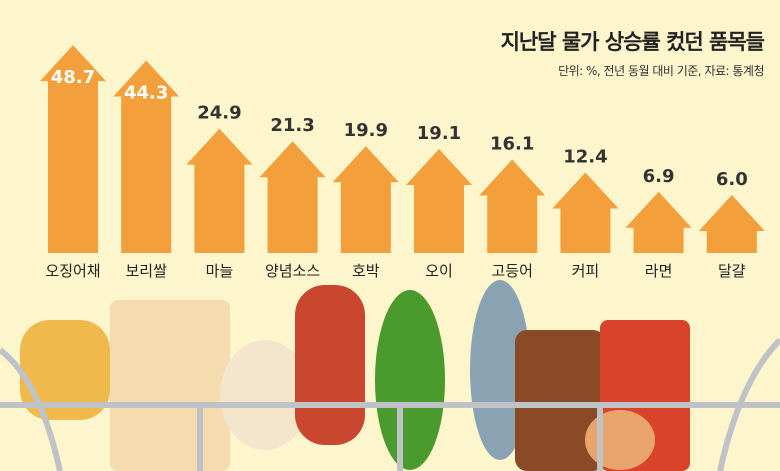 The height and width of the screenshot is (471, 780). Describe the element at coordinates (73, 149) in the screenshot. I see `bar-오징어채` at that location.